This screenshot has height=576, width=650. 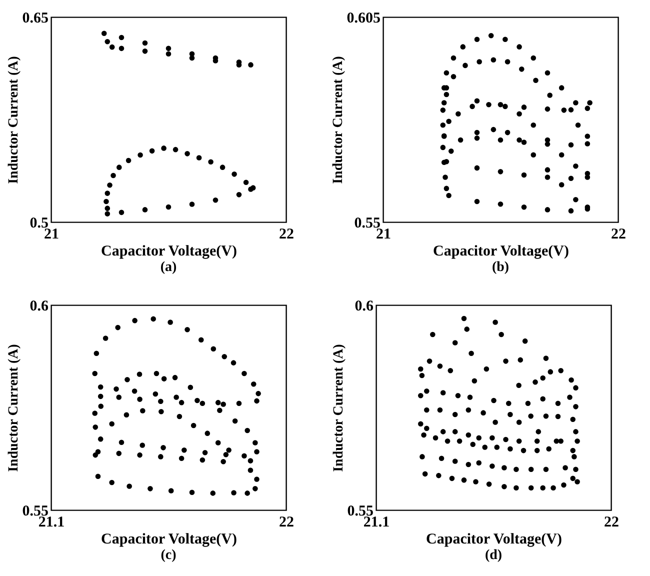 I want to click on y-tick-label: 0.605, so click(x=363, y=18).